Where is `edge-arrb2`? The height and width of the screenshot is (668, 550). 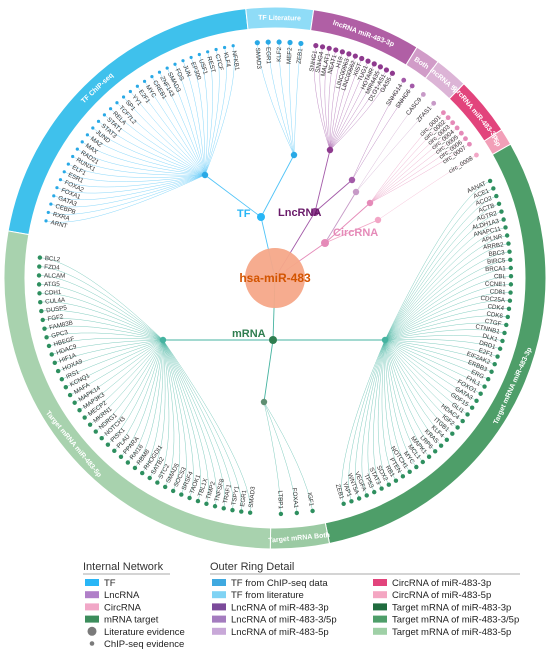 edge-arrb2 is located at coordinates (446, 292).